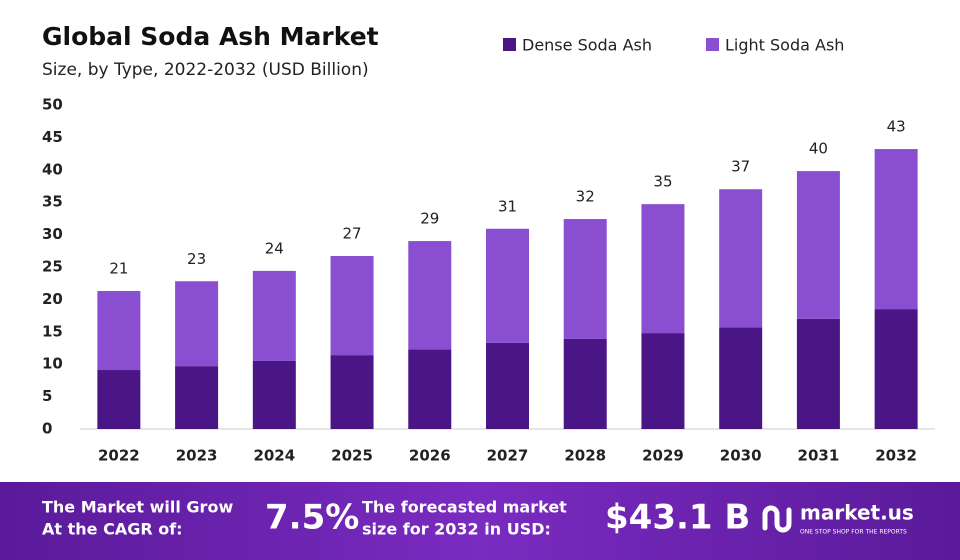 This screenshot has width=960, height=560. I want to click on cagr-text: At the CAGR of:, so click(112, 529).